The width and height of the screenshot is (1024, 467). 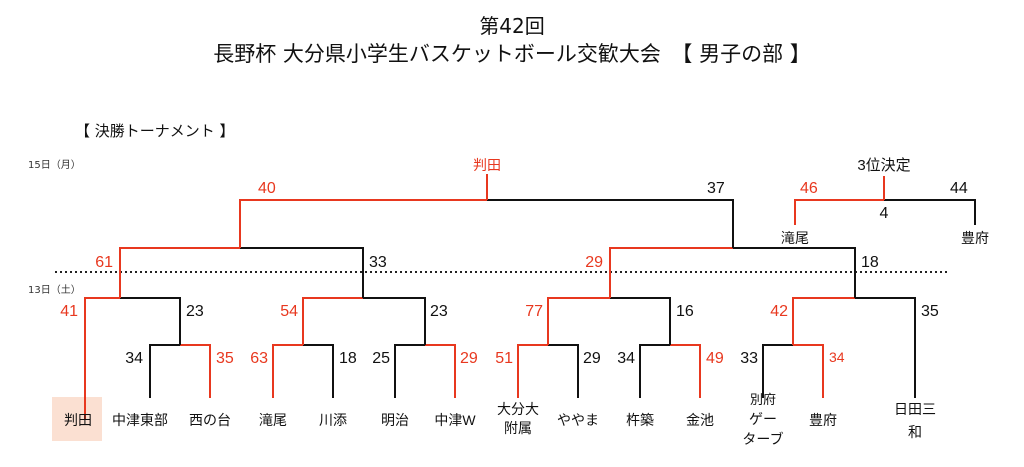 What do you see at coordinates (930, 212) in the screenshot?
I see `third-line-hofu` at bounding box center [930, 212].